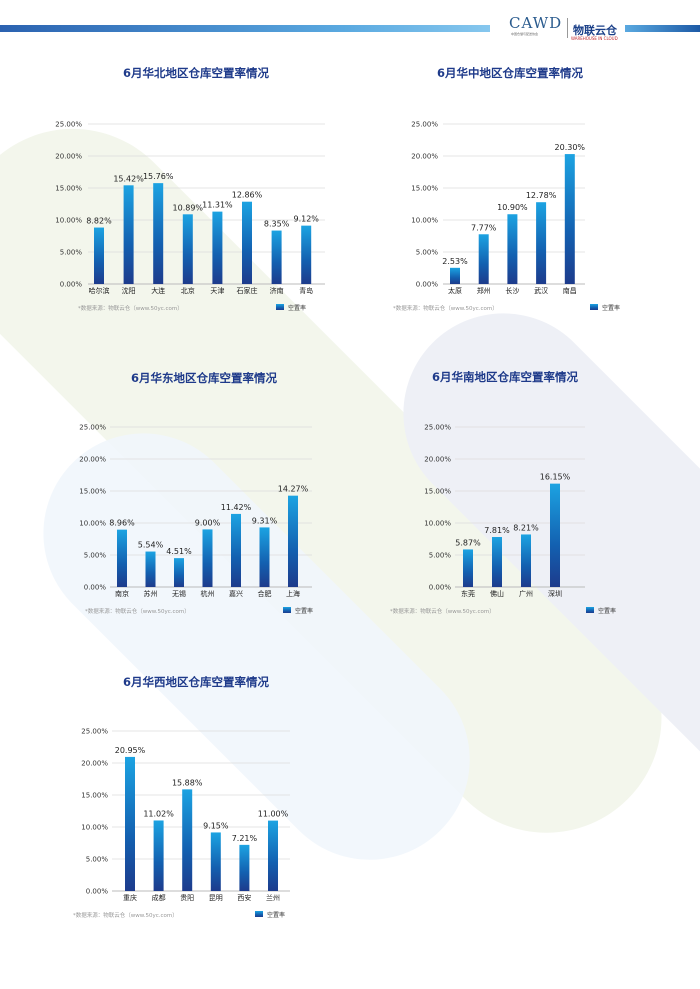  I want to click on data-label: 8.96%, so click(122, 523).